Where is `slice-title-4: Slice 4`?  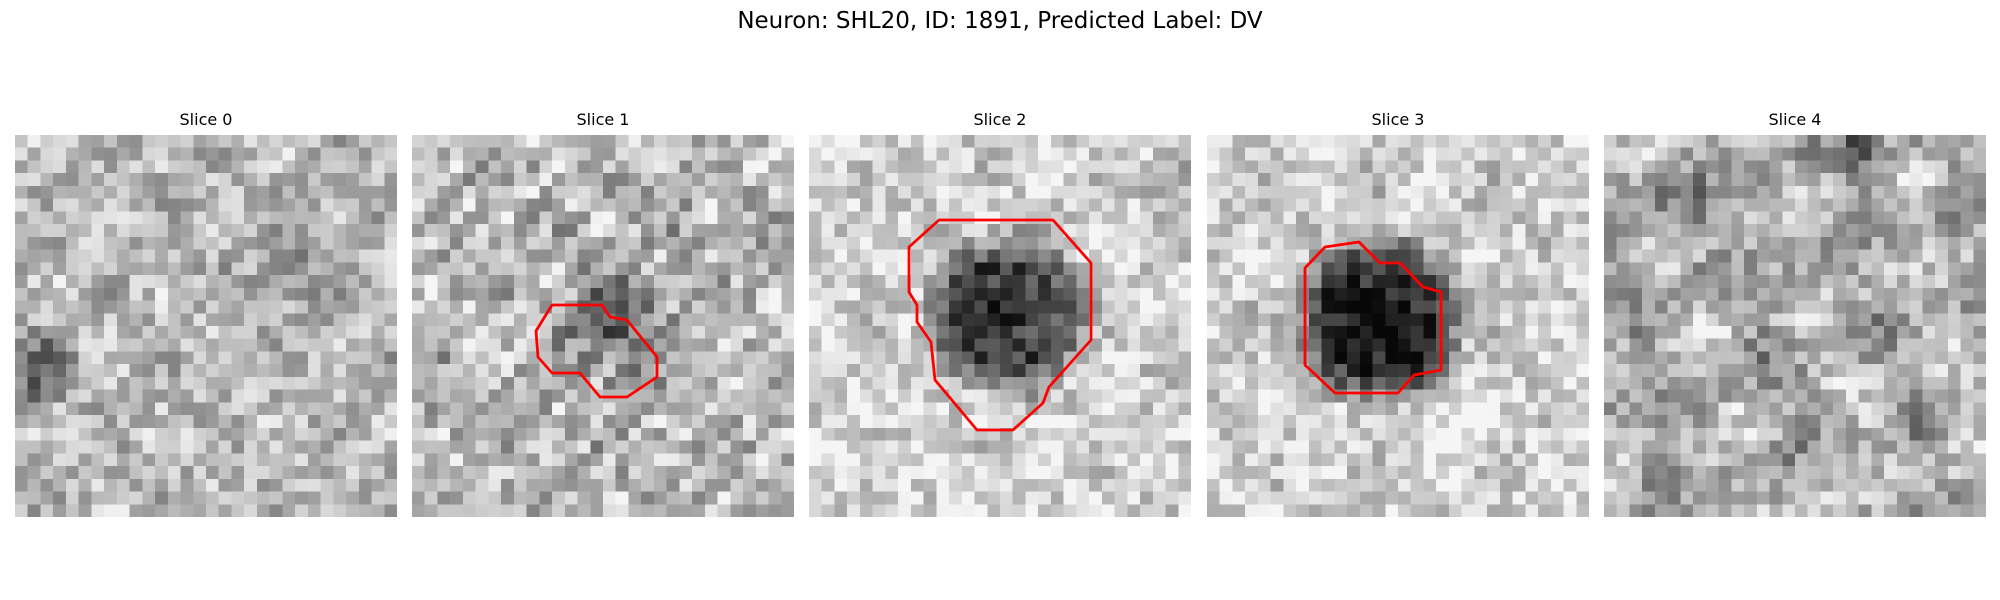 slice-title-4: Slice 4 is located at coordinates (1795, 119).